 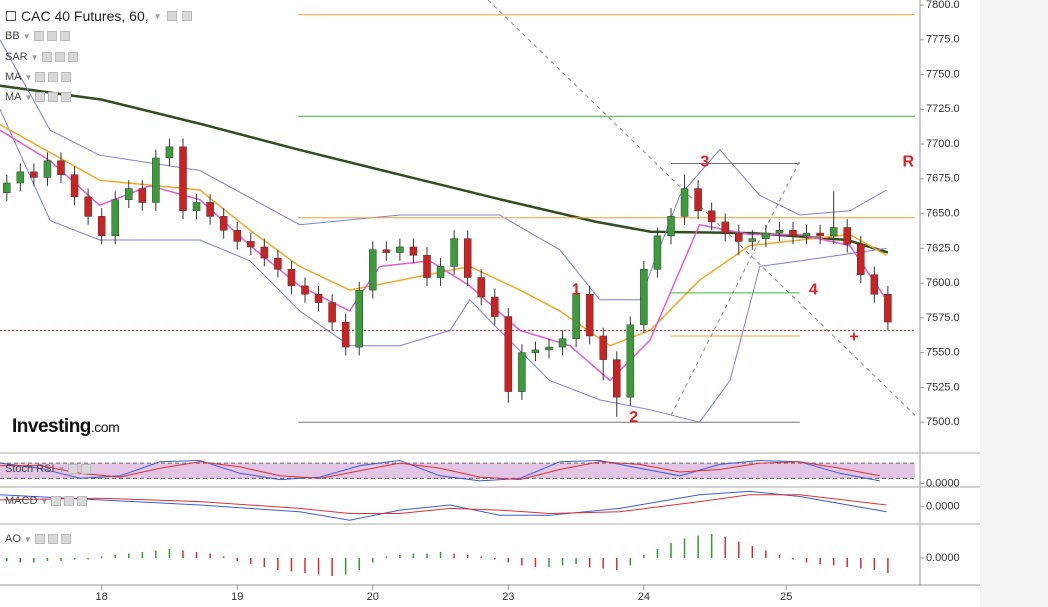 I want to click on x-tick-label: 24, so click(x=644, y=597).